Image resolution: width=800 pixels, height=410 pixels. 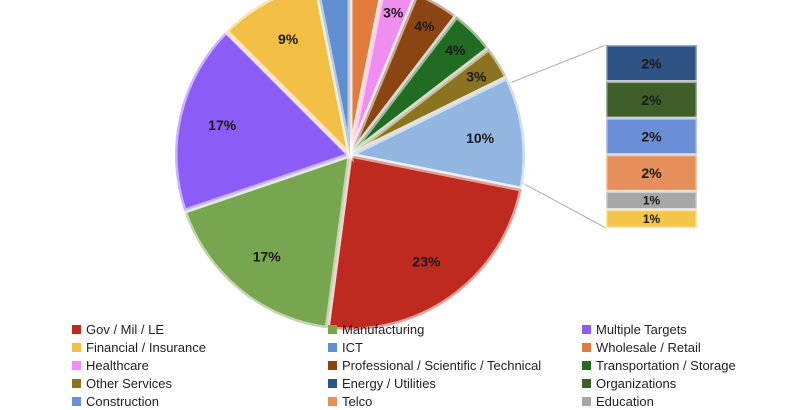 I want to click on pie-label-manufacturing: 17%, so click(x=267, y=256).